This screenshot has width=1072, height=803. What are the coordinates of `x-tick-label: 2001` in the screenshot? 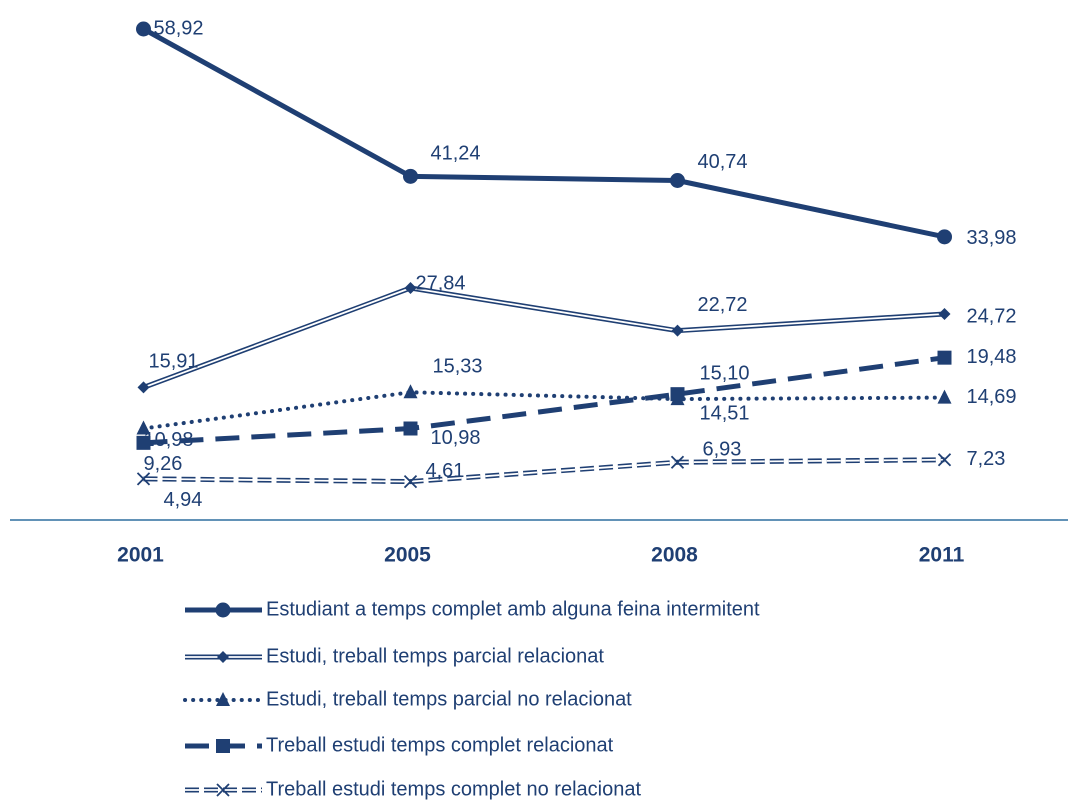 It's located at (140, 555).